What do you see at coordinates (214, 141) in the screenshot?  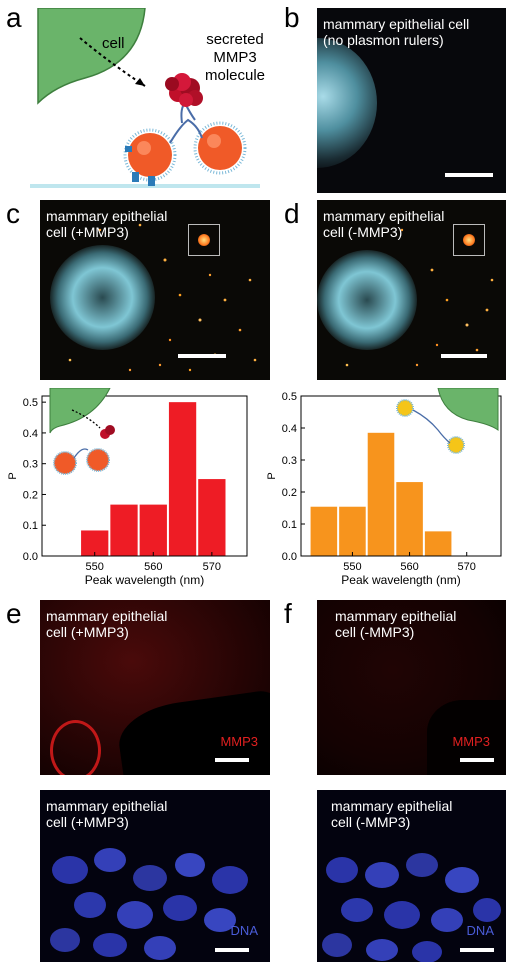 I see `particle-right-highlight` at bounding box center [214, 141].